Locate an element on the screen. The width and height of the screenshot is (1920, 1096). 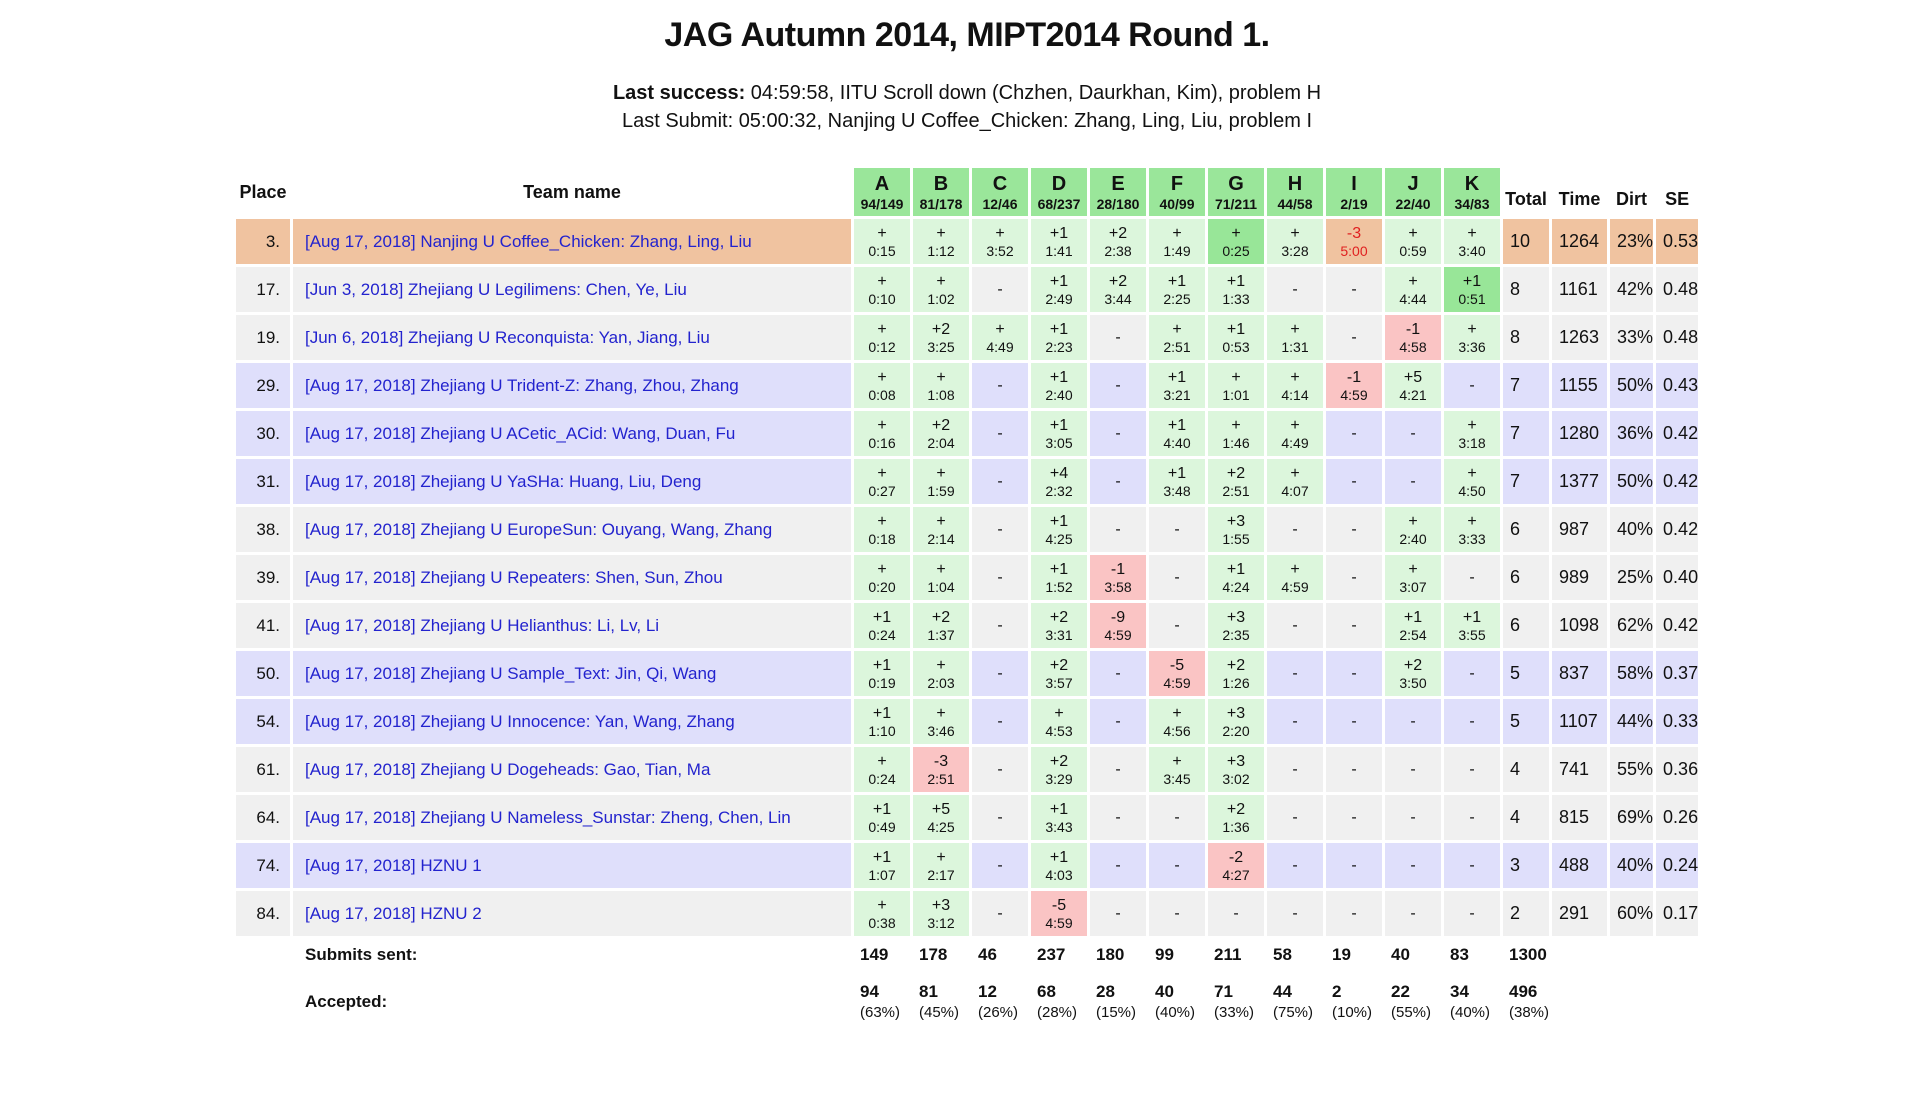
problem-cell-k: - is located at coordinates (1472, 673).